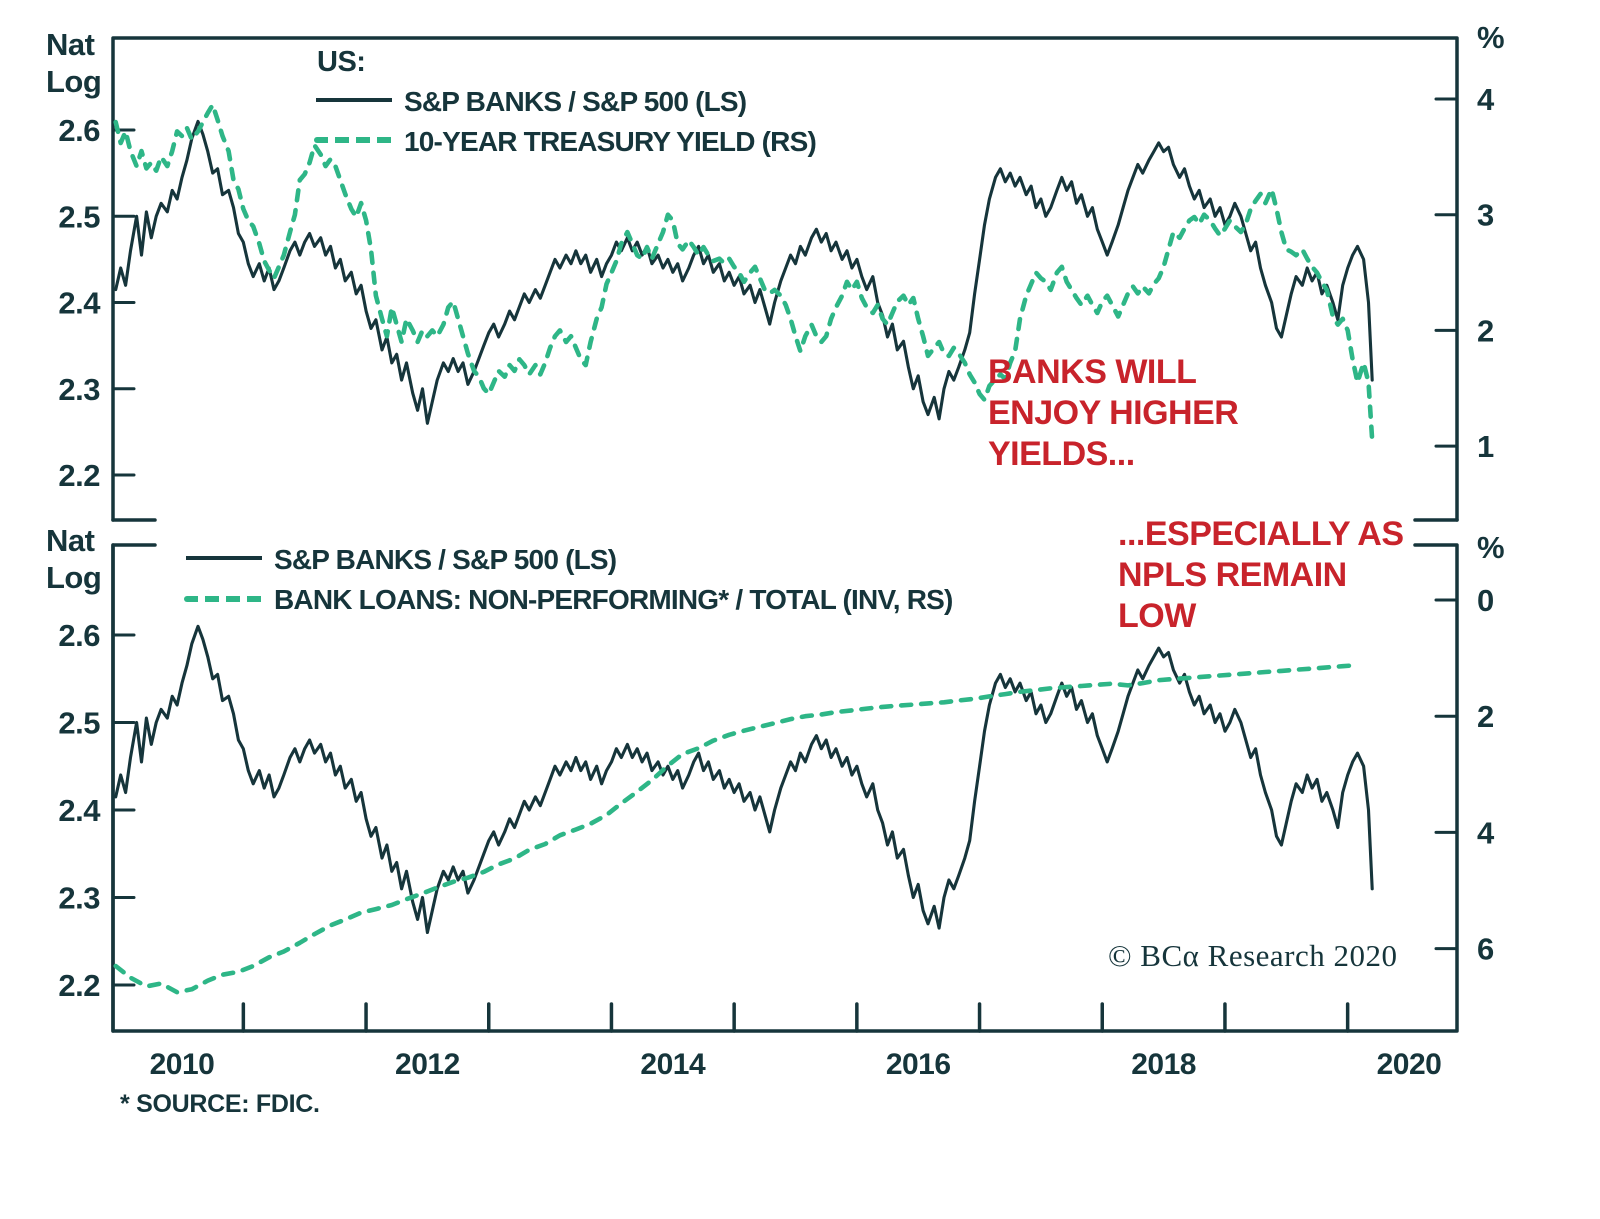 This screenshot has width=1600, height=1219. Describe the element at coordinates (354, 100) in the screenshot. I see `top-legend-solid-line-sample` at that location.